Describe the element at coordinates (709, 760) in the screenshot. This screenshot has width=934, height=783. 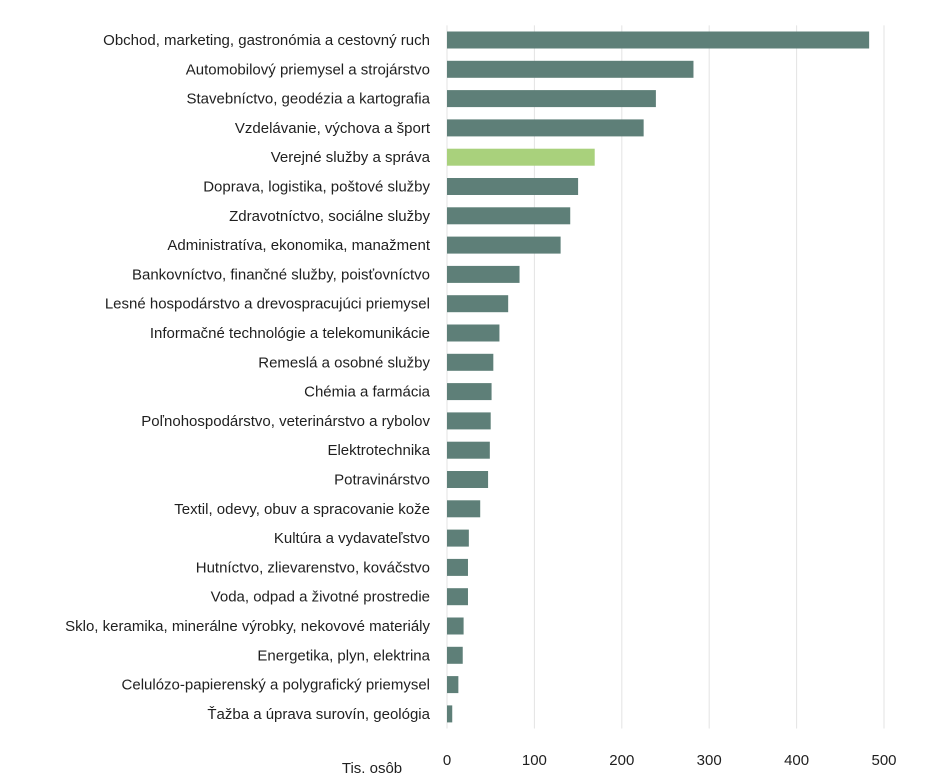
I see `x-tick-label: 300` at that location.